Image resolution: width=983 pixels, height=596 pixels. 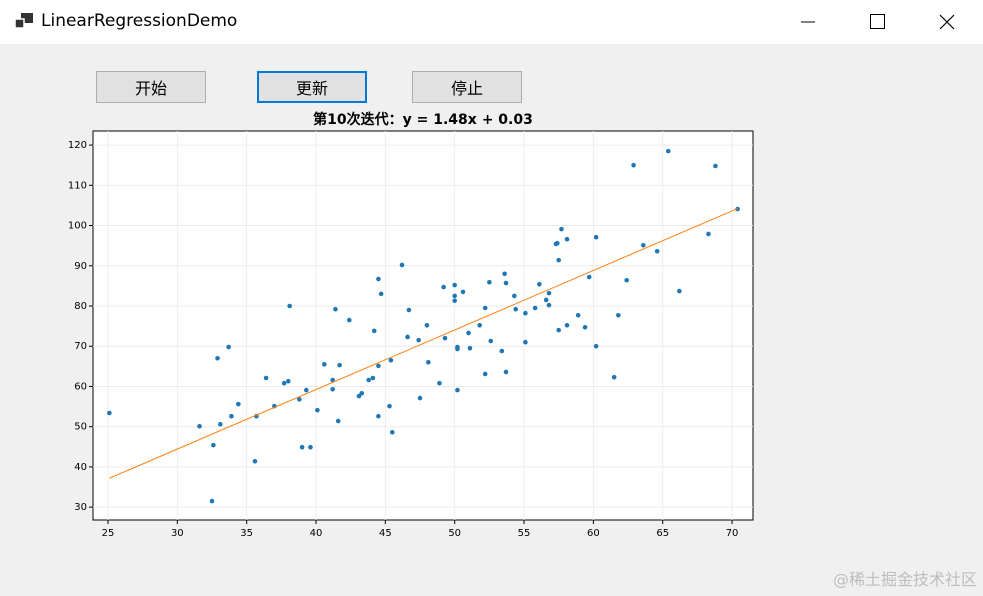 What do you see at coordinates (454, 533) in the screenshot?
I see `x-tick-label: 50` at bounding box center [454, 533].